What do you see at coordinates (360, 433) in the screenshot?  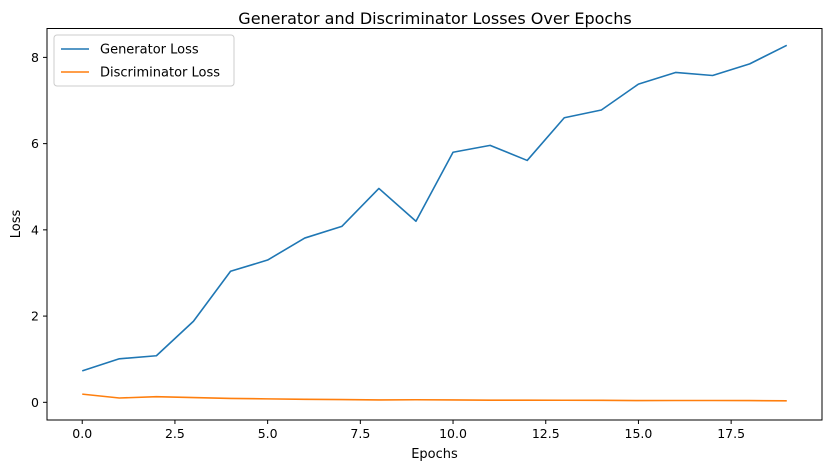 I see `x-tick-label: 7.5` at bounding box center [360, 433].